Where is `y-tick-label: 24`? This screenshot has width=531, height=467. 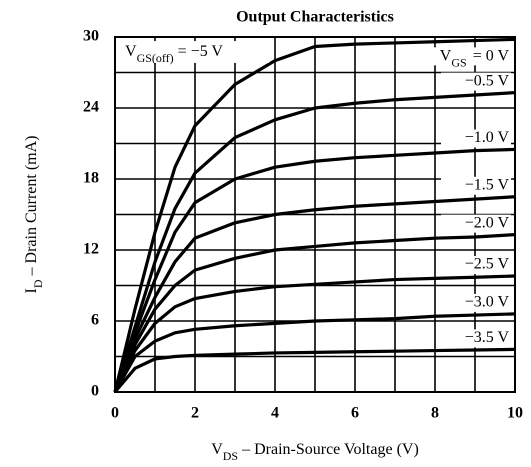 y-tick-label: 24 is located at coordinates (91, 107).